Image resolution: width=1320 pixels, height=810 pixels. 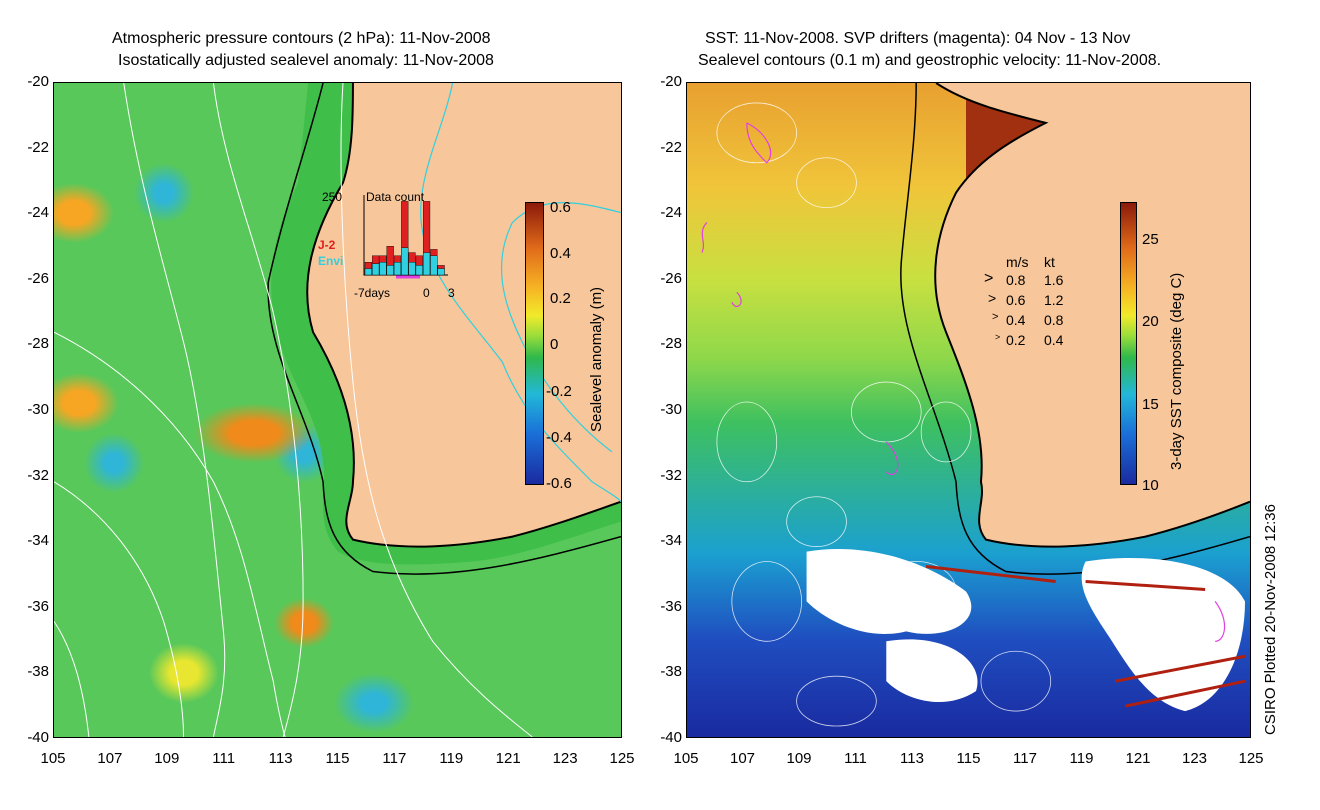 I want to click on velocity-jets, so click(x=1085, y=636).